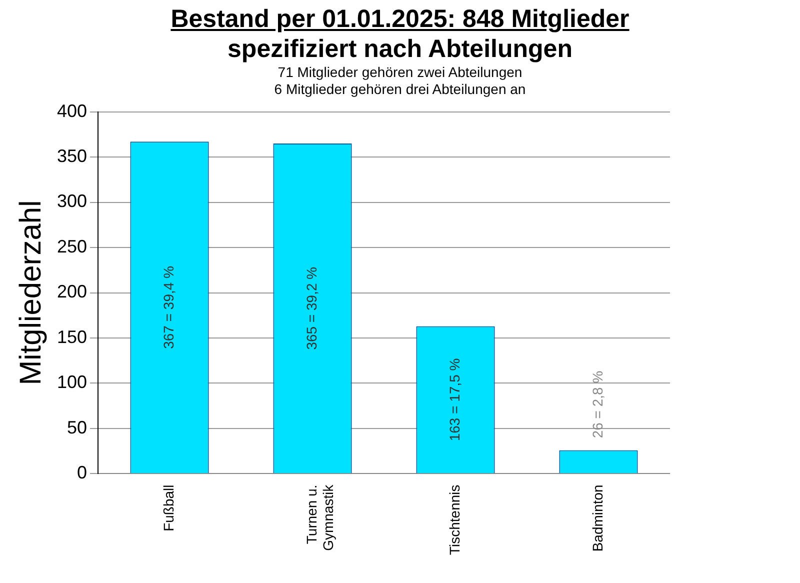 This screenshot has width=800, height=583. What do you see at coordinates (311, 308) in the screenshot?
I see `data-label: 365 = 39,2 %` at bounding box center [311, 308].